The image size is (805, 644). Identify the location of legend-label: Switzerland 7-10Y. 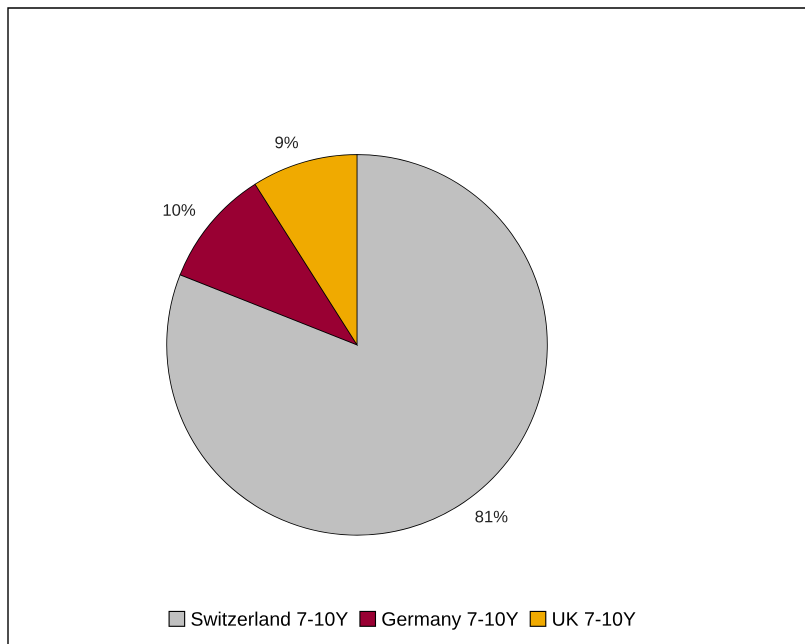
(269, 619).